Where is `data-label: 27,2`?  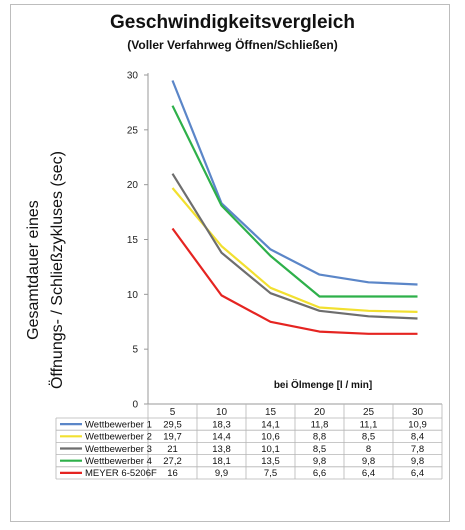 data-label: 27,2 is located at coordinates (172, 461).